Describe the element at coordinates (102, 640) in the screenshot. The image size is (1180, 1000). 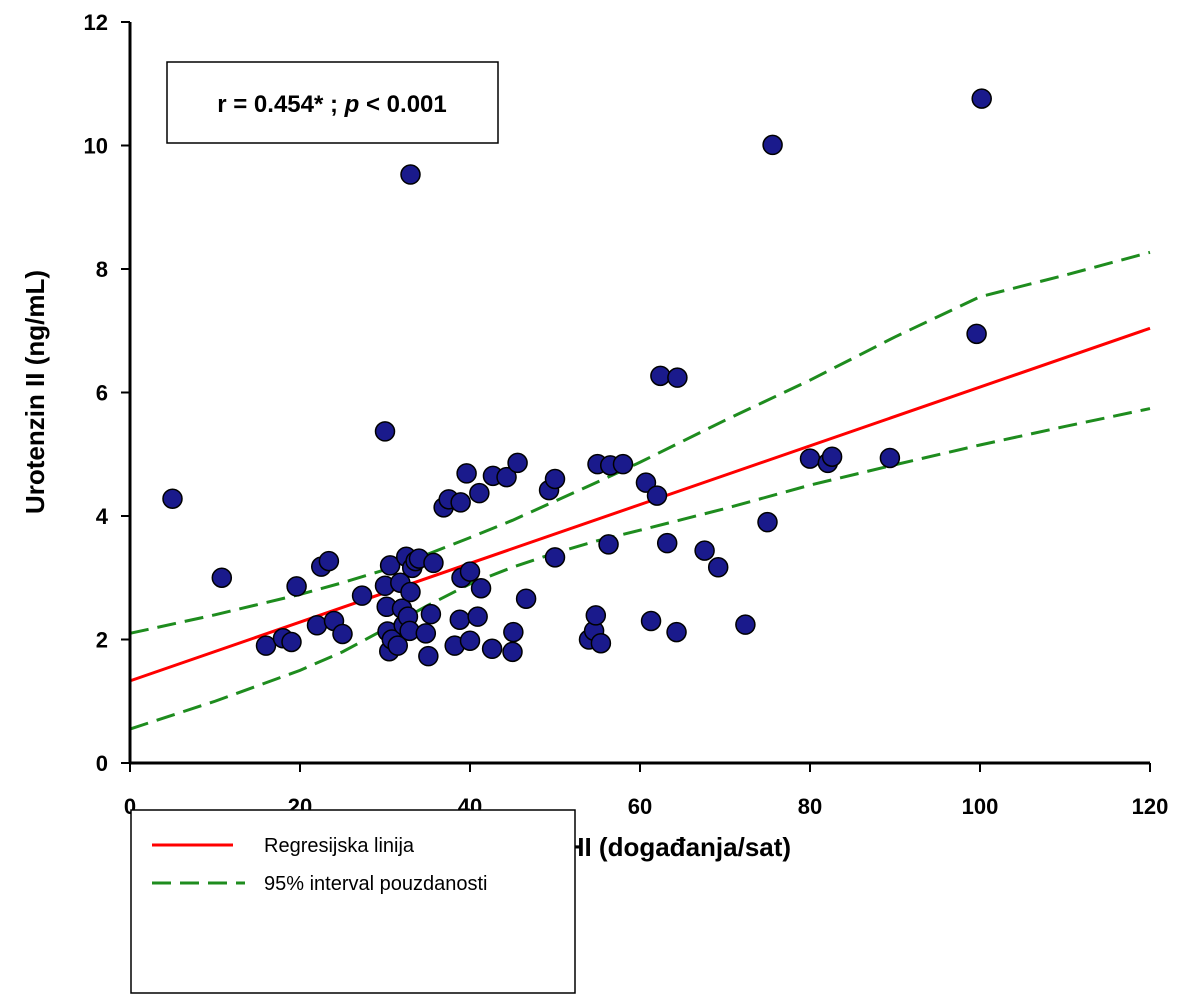
I see `y-tick-label: 2` at that location.